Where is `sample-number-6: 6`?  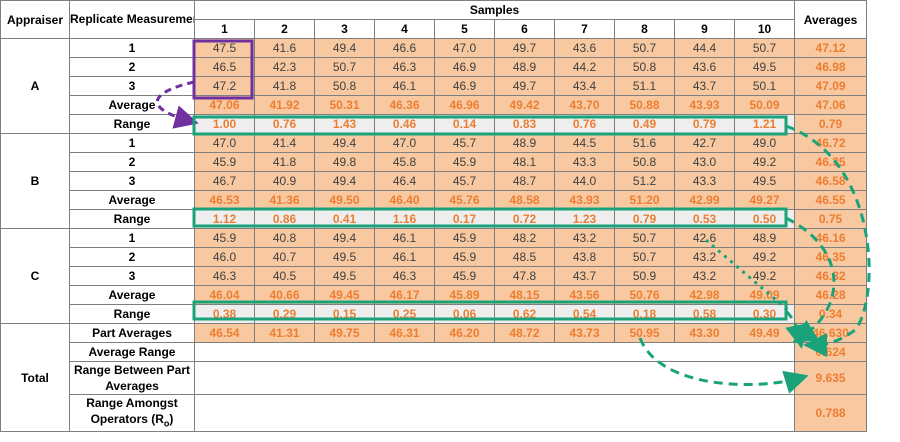 sample-number-6: 6 is located at coordinates (524, 29).